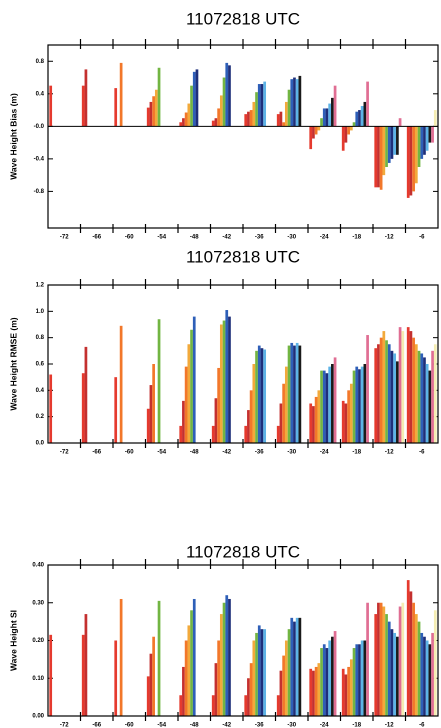  Describe the element at coordinates (356, 453) in the screenshot. I see `x-tick-label: -18` at that location.